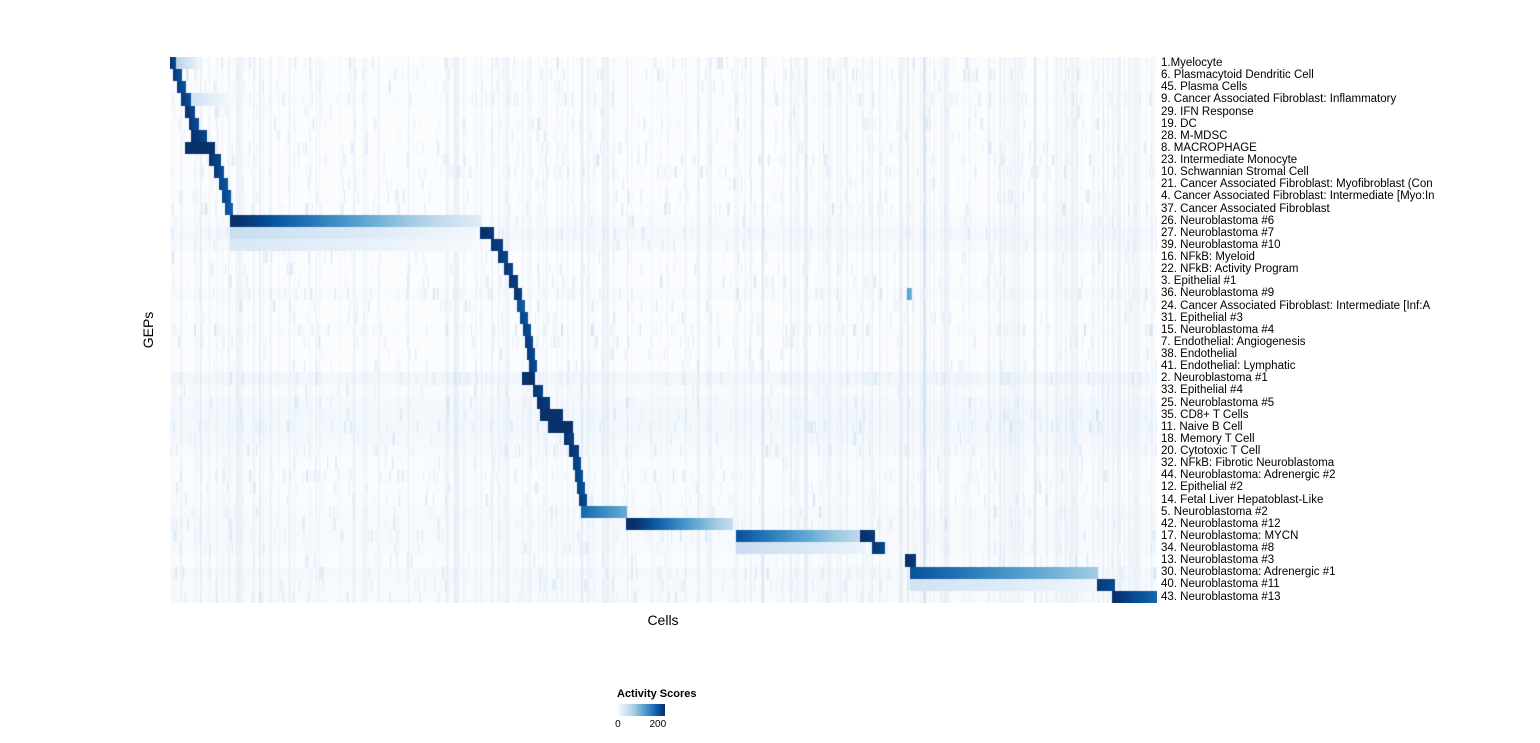 This screenshot has width=1540, height=743. I want to click on row-label: 19. DC, so click(1179, 123).